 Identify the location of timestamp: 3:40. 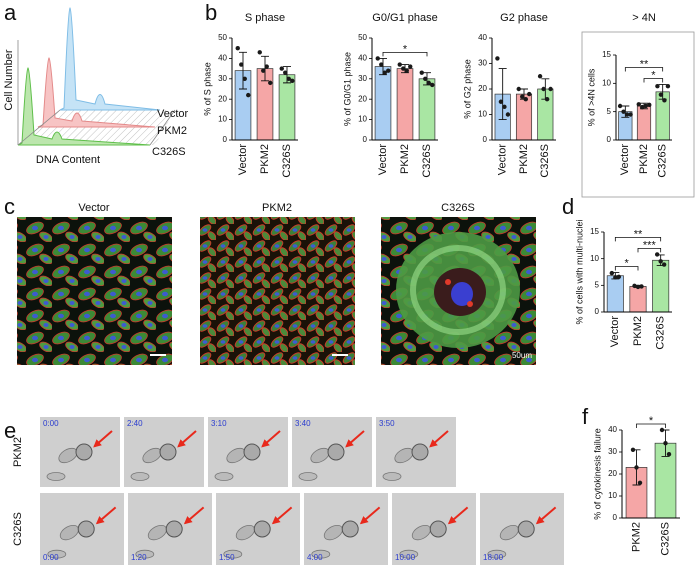
(303, 423).